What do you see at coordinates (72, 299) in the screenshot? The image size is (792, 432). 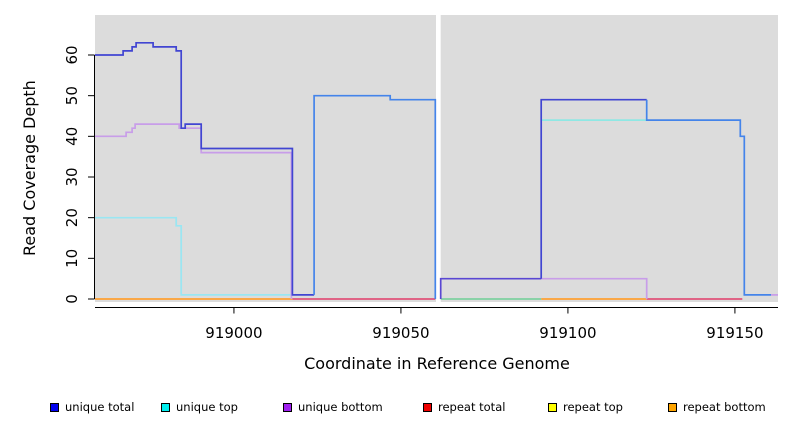 I see `y-tick-label: 0` at bounding box center [72, 299].